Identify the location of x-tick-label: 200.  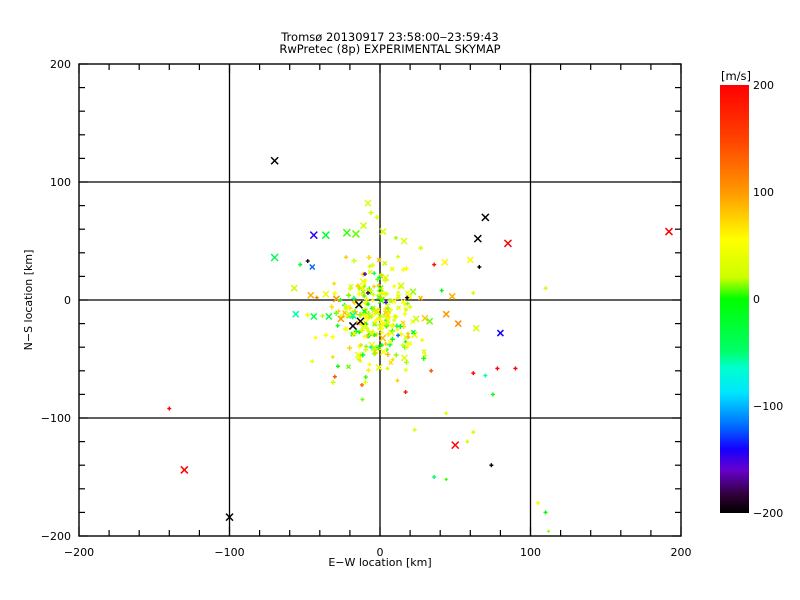
(681, 552).